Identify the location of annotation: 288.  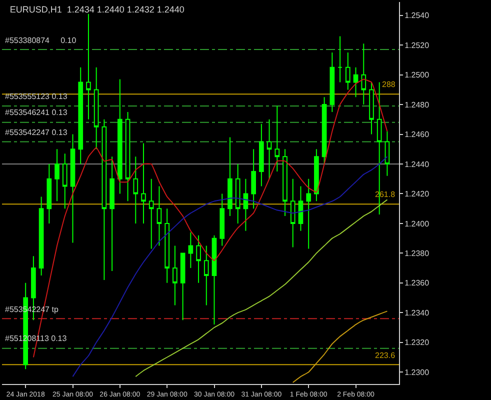
(389, 84).